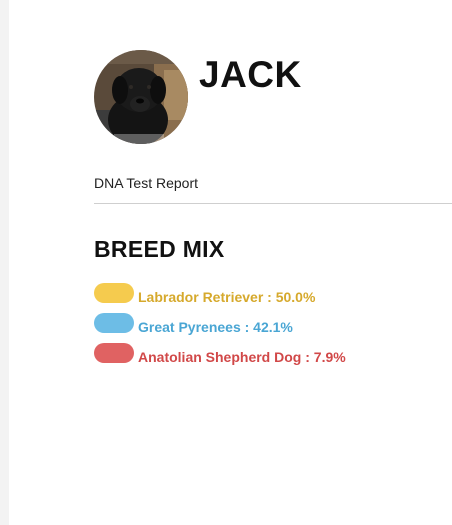 This screenshot has height=525, width=452. What do you see at coordinates (146, 183) in the screenshot?
I see `report-label: DNA Test Report` at bounding box center [146, 183].